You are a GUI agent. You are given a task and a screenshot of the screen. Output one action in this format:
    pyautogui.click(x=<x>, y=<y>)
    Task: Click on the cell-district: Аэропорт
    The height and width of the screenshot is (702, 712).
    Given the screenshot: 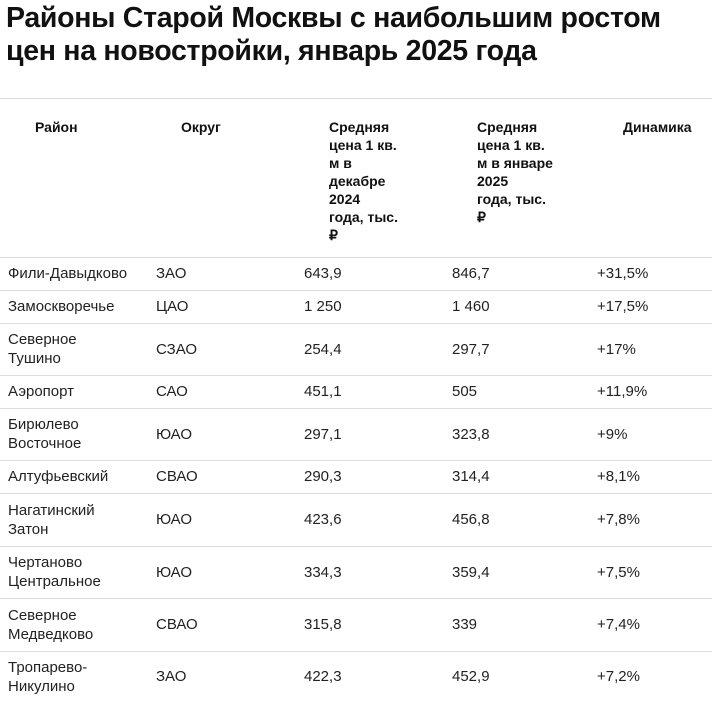 What is the action you would take?
    pyautogui.click(x=41, y=391)
    